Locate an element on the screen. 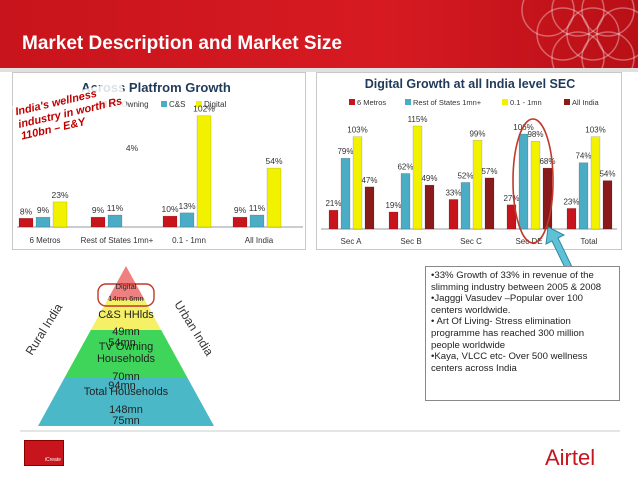 This screenshot has width=638, height=478. decorative-rings is located at coordinates (579, 34).